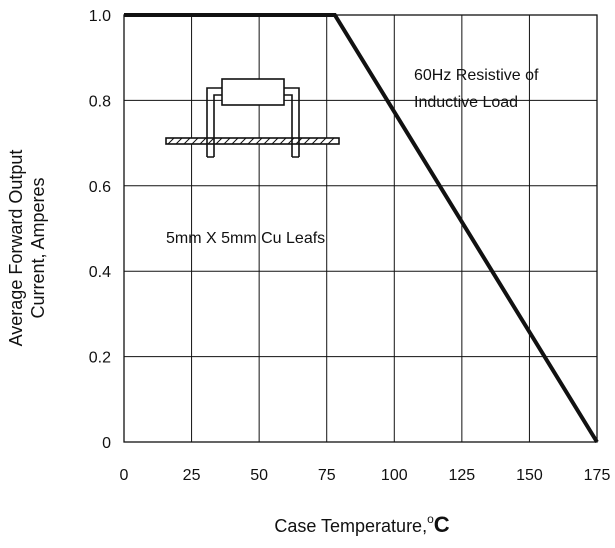  What do you see at coordinates (327, 475) in the screenshot?
I see `x-tick-label: 75` at bounding box center [327, 475].